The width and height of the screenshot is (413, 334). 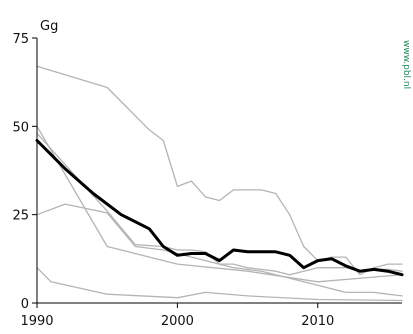 What do you see at coordinates (49, 26) in the screenshot?
I see `y-unit-label: Gg` at bounding box center [49, 26].